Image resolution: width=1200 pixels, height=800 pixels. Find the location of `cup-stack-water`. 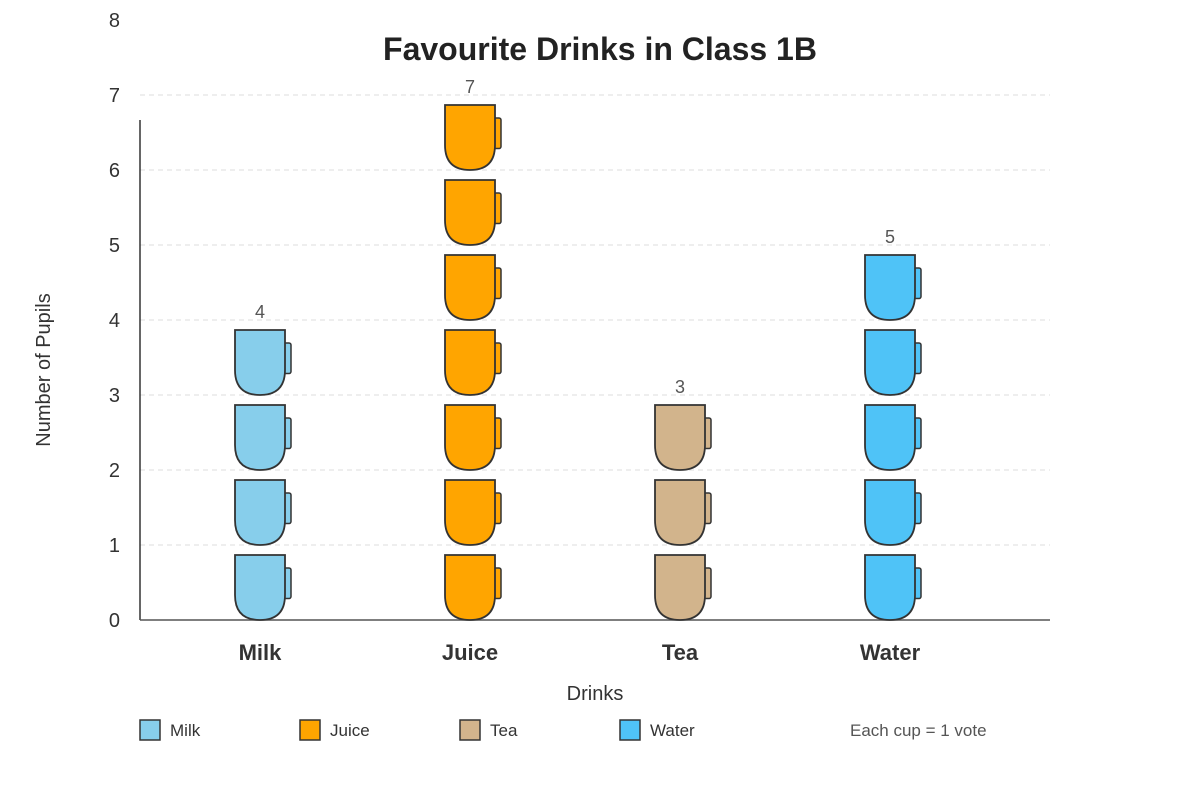

cup-stack-water is located at coordinates (893, 437).